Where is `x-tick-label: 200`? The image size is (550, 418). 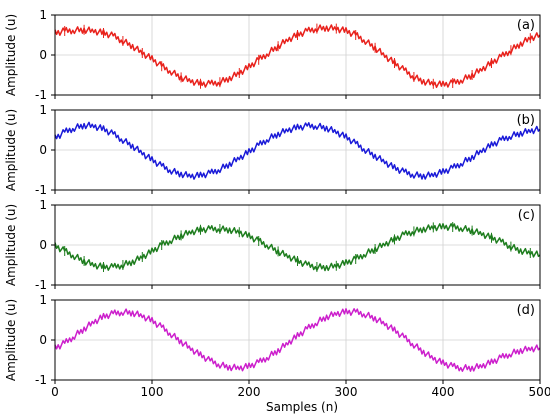
x-tick-label: 200 is located at coordinates (249, 392).